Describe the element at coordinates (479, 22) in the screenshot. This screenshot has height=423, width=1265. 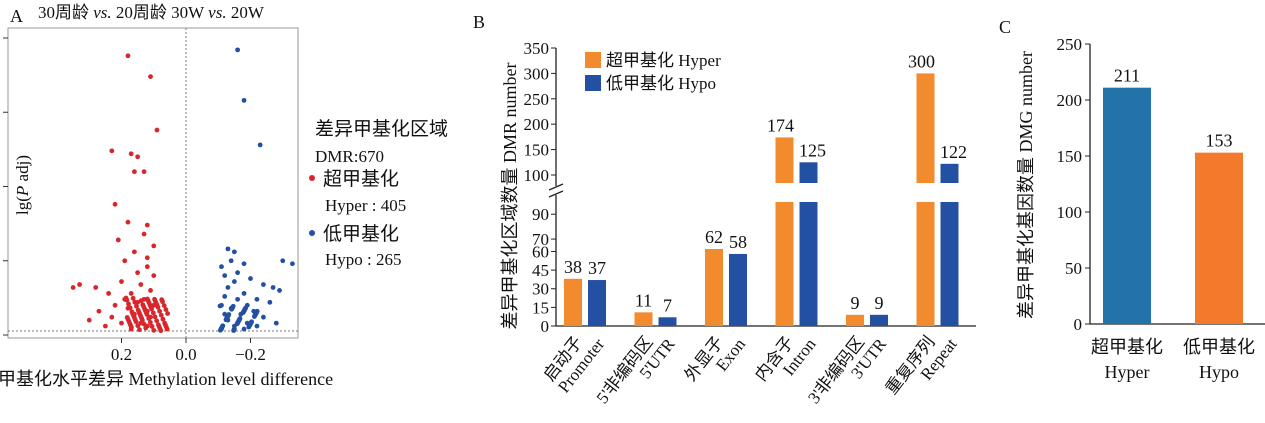
I see `panel-label-b: B` at that location.